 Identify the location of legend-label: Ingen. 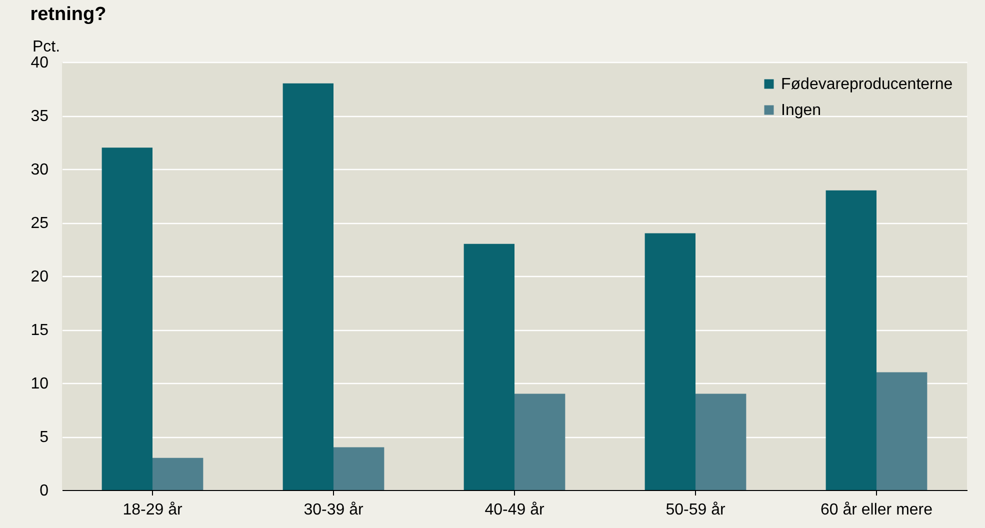
(801, 110).